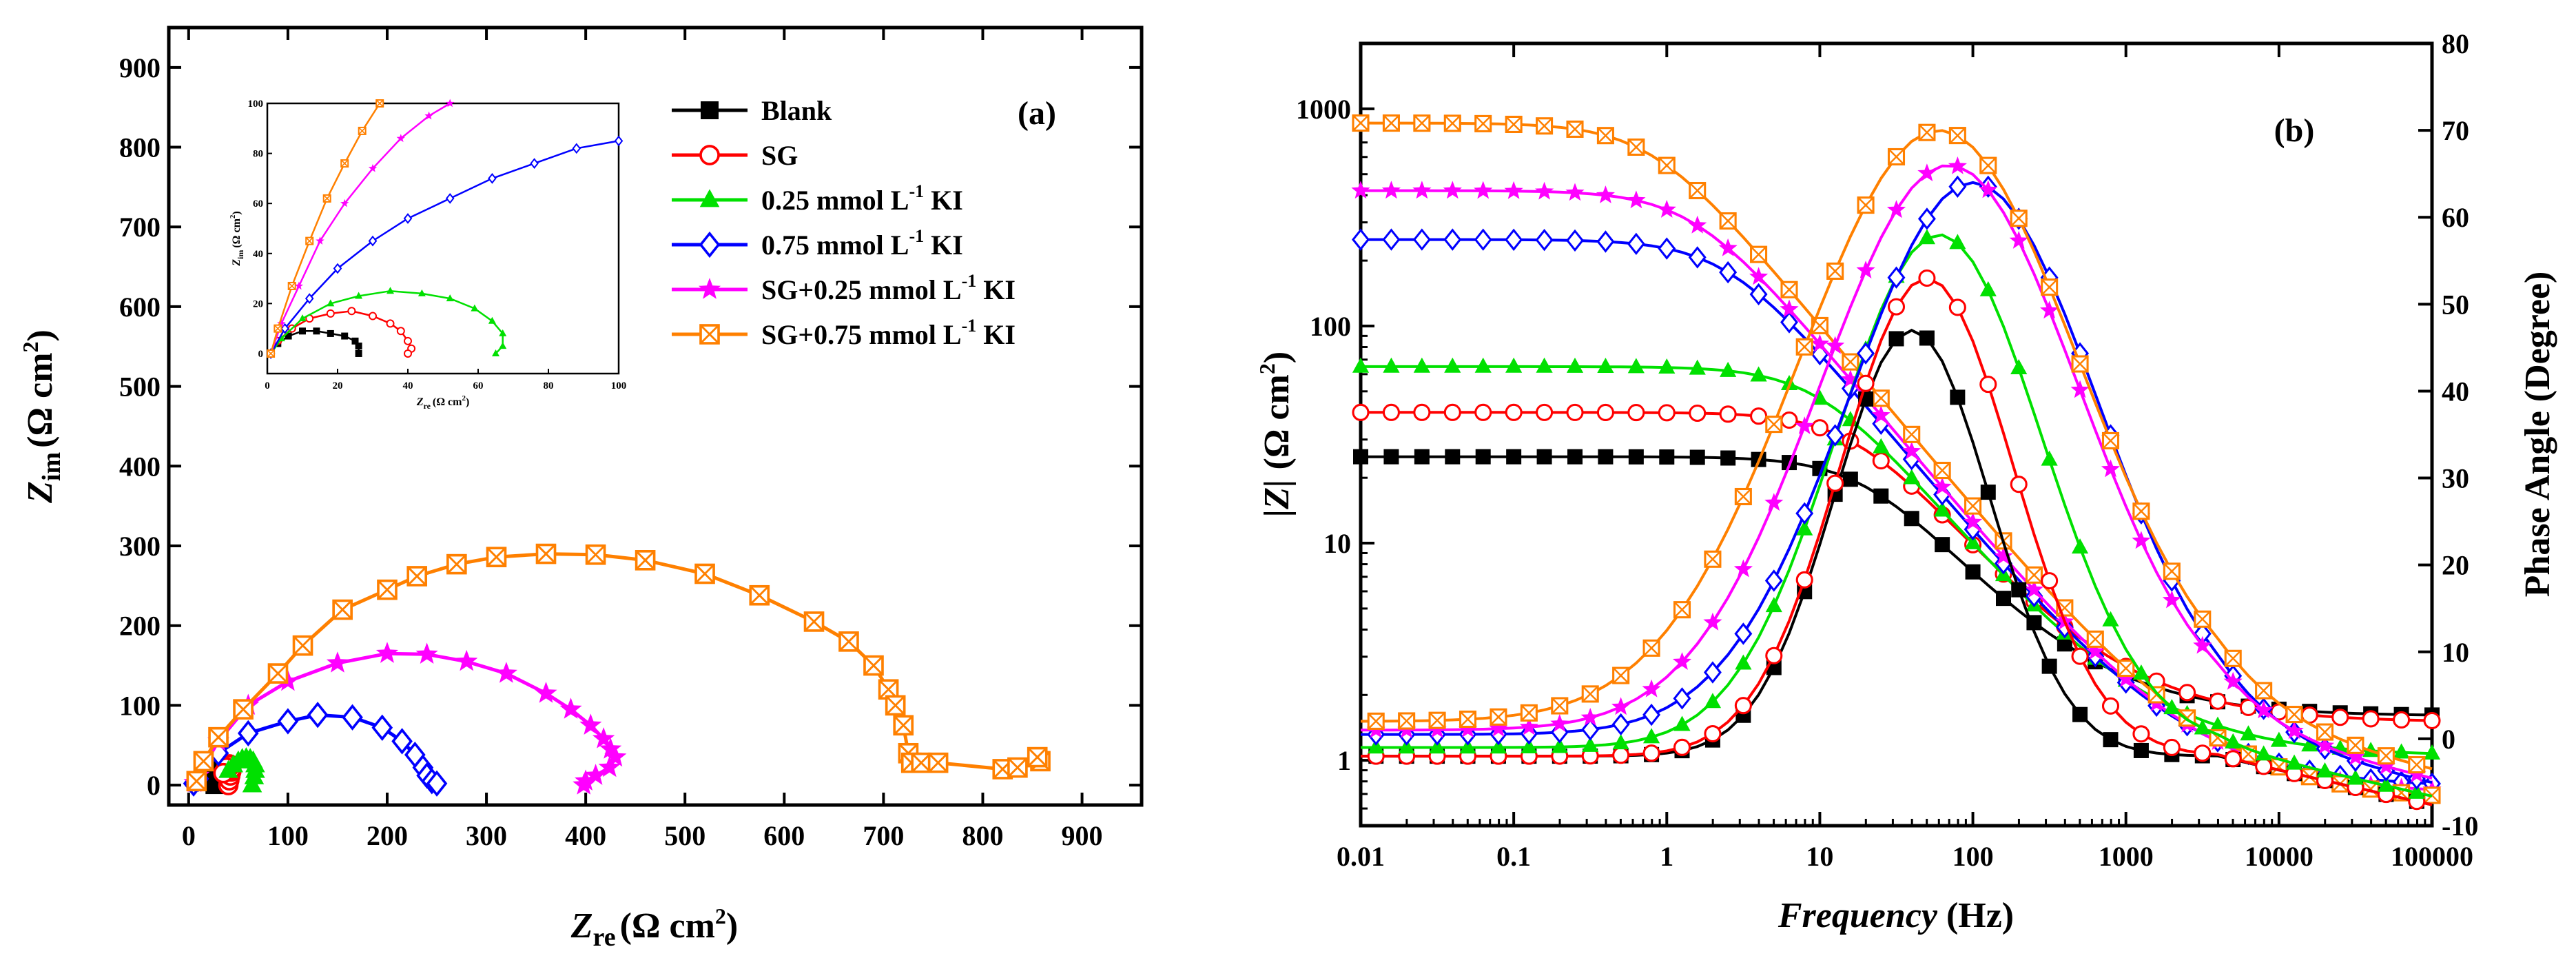 Image resolution: width=2576 pixels, height=967 pixels. I want to click on inset-data-point-KI025, so click(359, 295).